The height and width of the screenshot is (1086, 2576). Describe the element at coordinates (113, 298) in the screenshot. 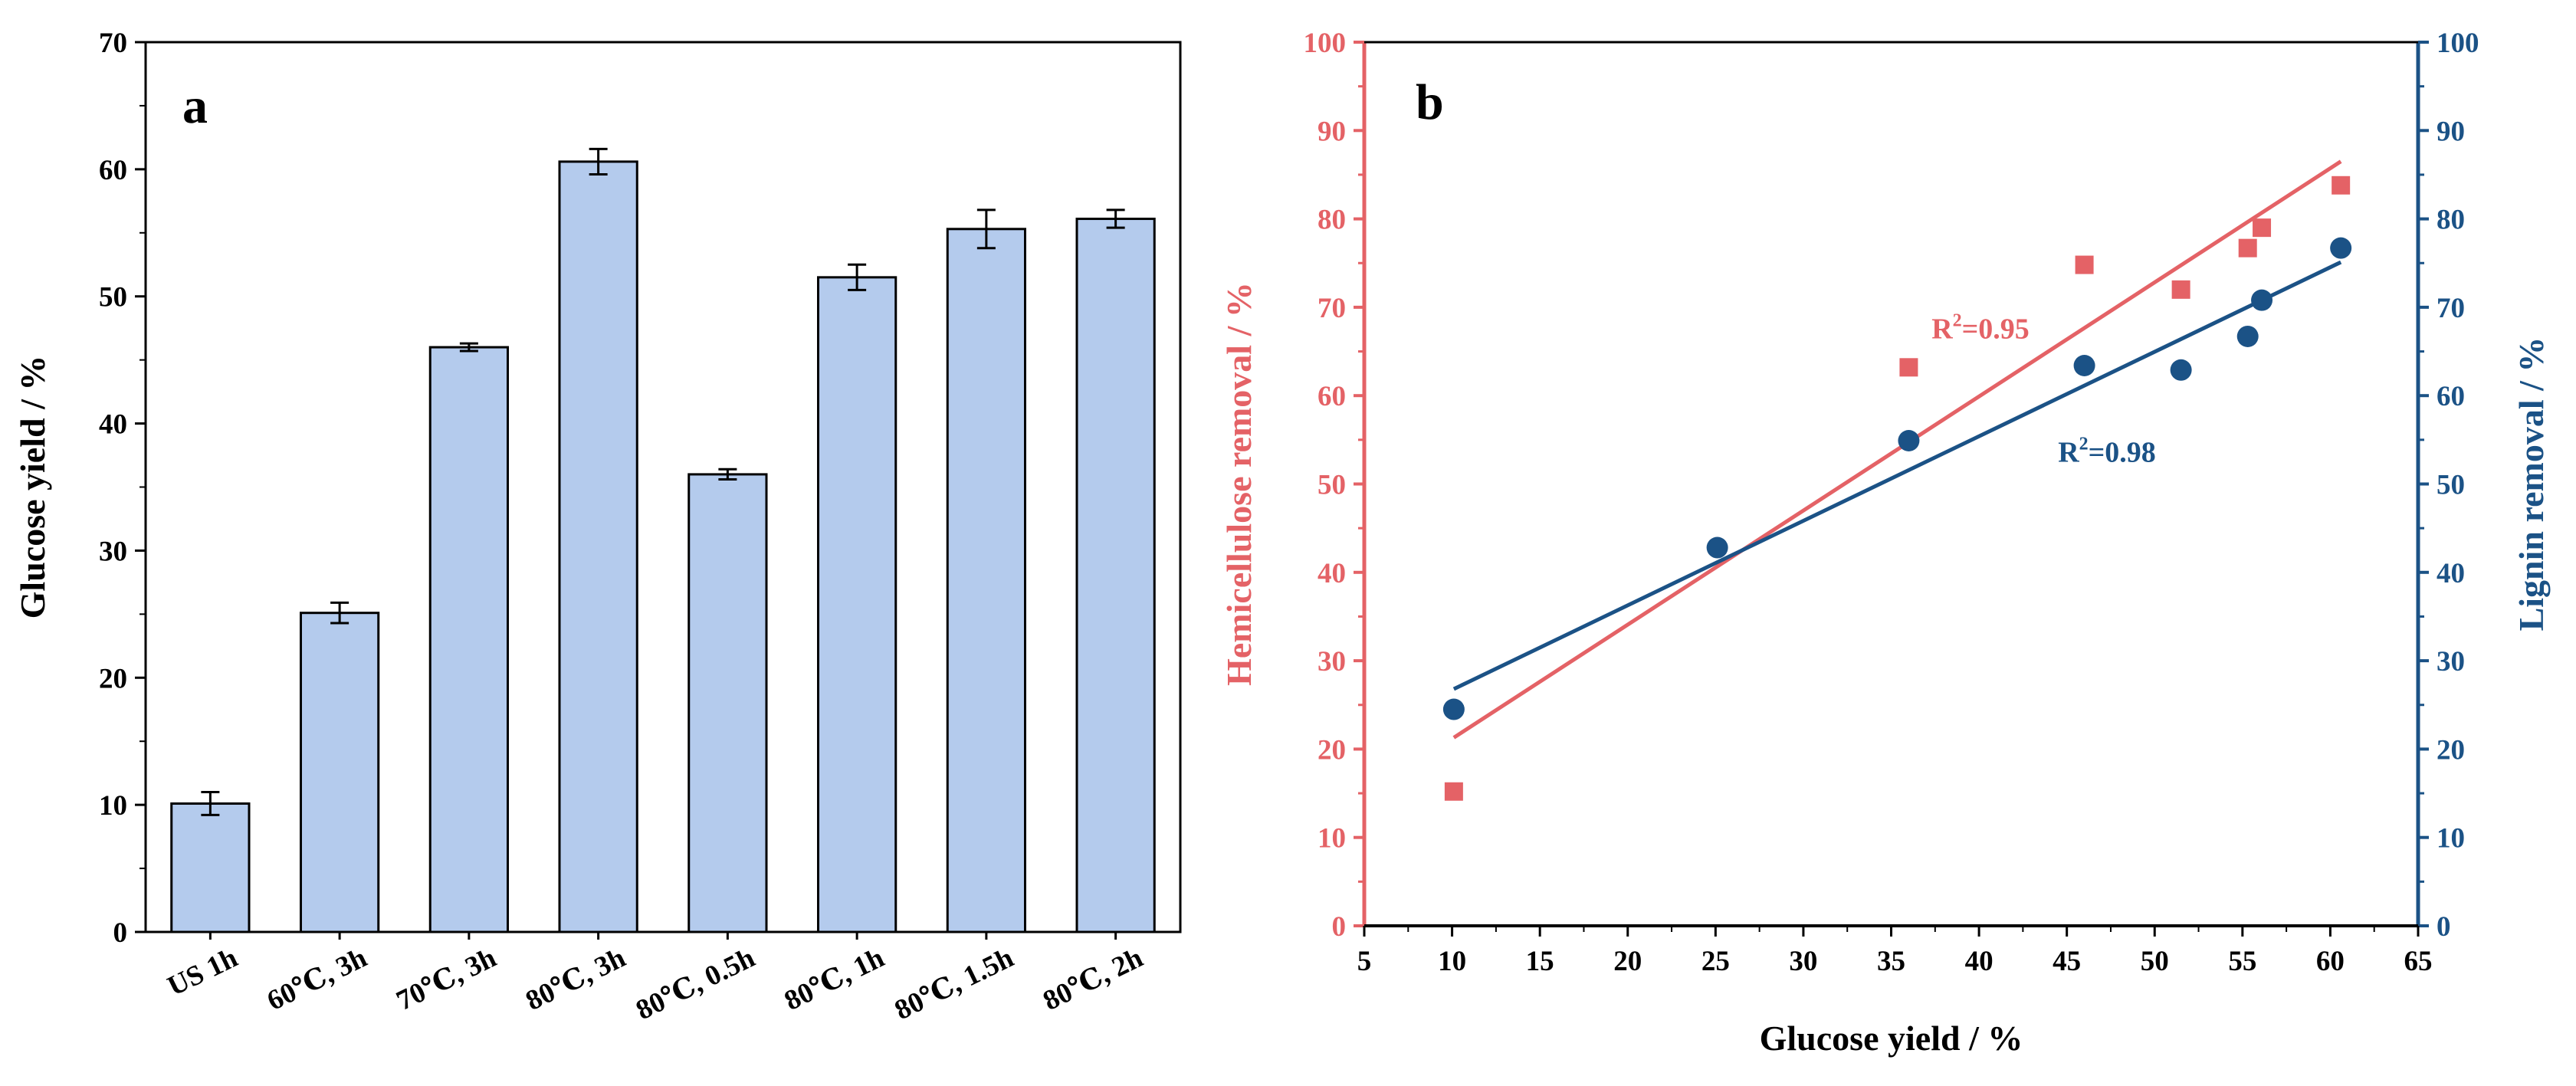

I see `y-tick-label: 50` at that location.